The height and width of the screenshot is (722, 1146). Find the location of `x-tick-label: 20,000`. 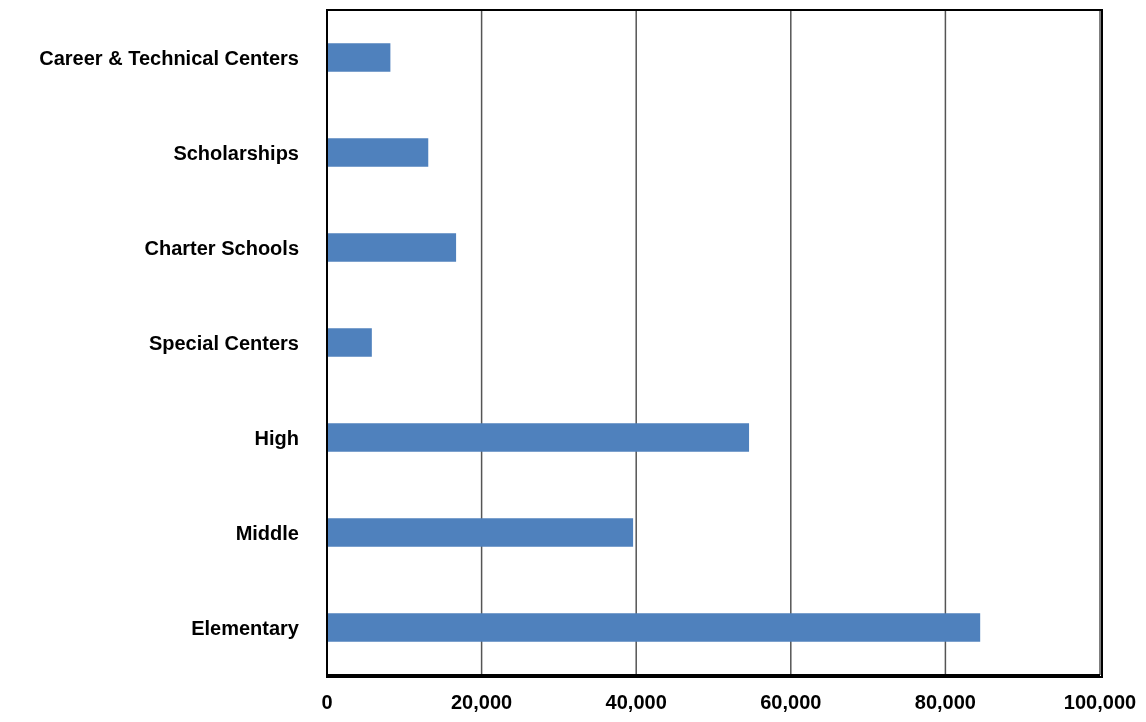

x-tick-label: 20,000 is located at coordinates (482, 702).